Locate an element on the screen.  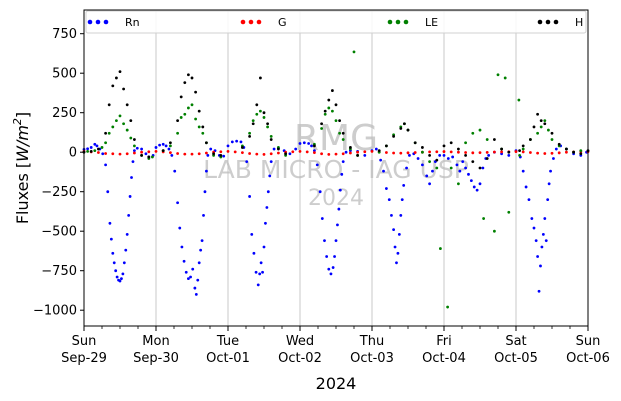
y-tick-label: −500 is located at coordinates (59, 232).